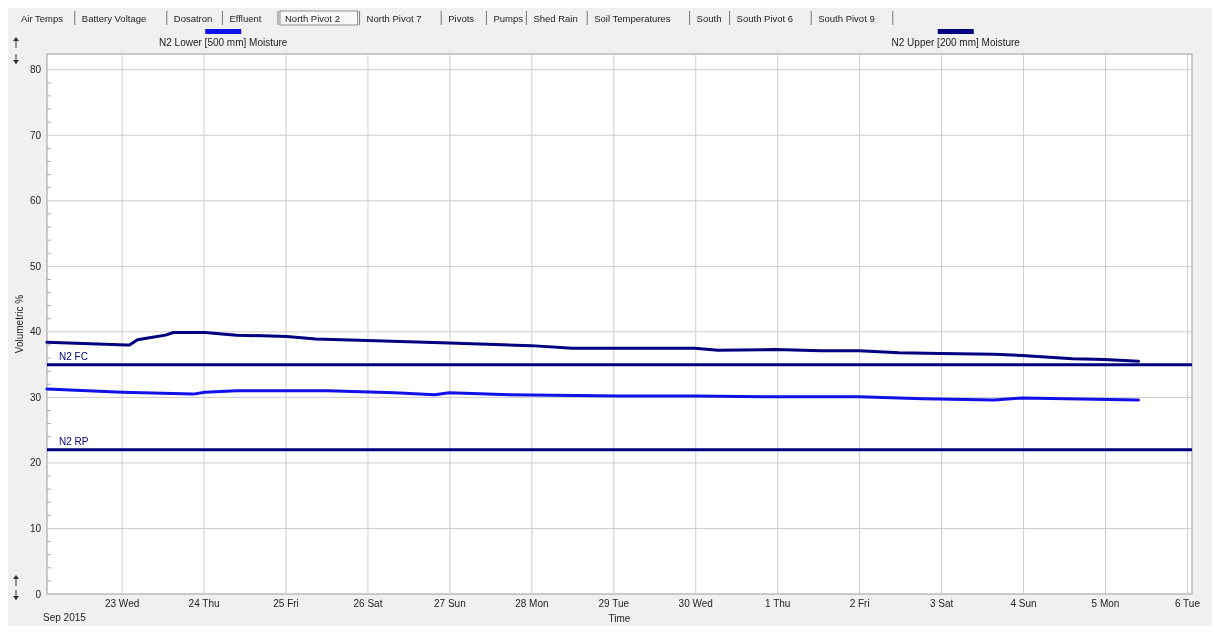 Image resolution: width=1220 pixels, height=634 pixels. Describe the element at coordinates (508, 18) in the screenshot. I see `text: Pumps` at that location.